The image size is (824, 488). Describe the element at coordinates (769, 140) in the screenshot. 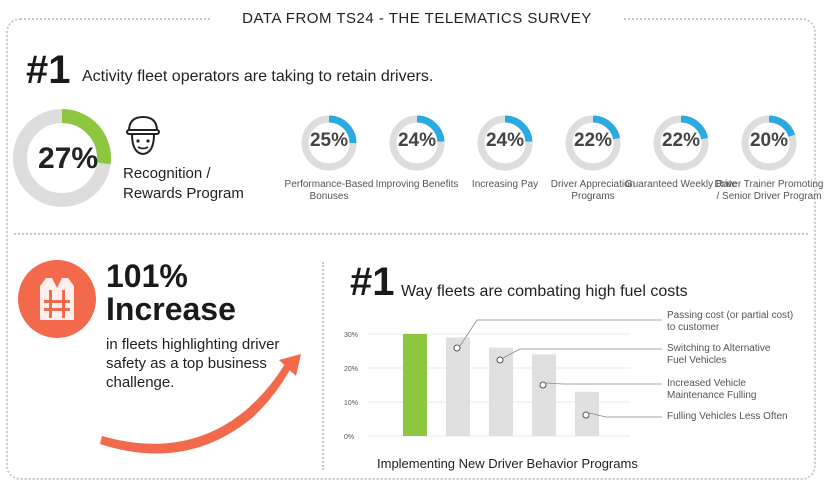

I see `donut-percent: 20%` at that location.